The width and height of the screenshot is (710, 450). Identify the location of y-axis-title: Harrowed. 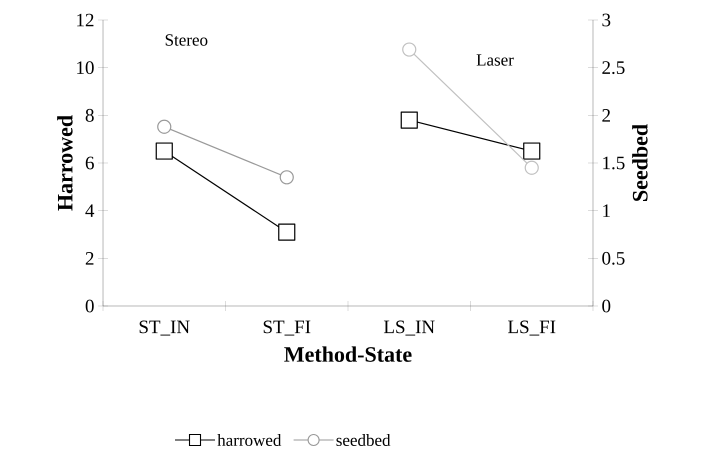
(65, 163).